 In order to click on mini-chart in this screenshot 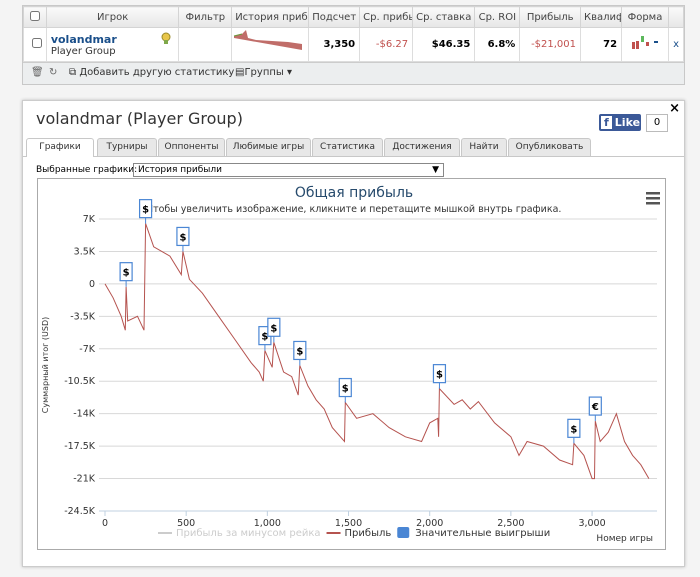, I will do `click(268, 40)`.